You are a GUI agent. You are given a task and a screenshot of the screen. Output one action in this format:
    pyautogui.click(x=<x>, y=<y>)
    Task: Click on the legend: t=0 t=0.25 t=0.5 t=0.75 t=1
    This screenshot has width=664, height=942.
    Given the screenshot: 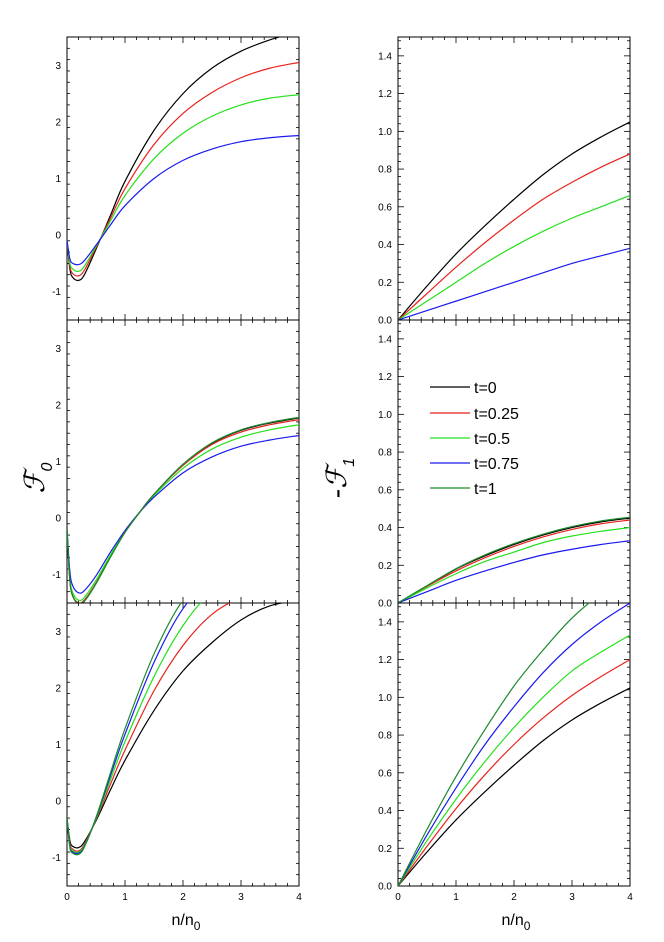 What is the action you would take?
    pyautogui.click(x=474, y=439)
    